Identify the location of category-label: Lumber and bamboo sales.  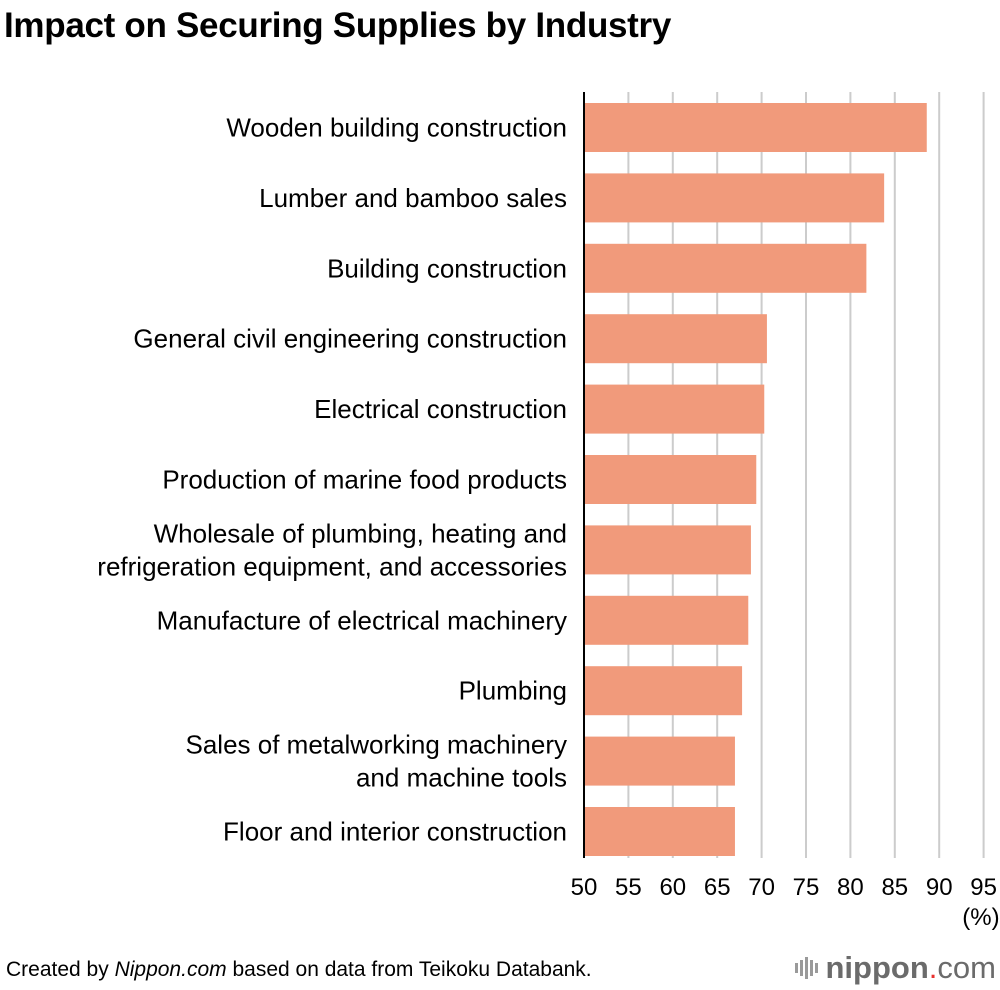
(413, 198).